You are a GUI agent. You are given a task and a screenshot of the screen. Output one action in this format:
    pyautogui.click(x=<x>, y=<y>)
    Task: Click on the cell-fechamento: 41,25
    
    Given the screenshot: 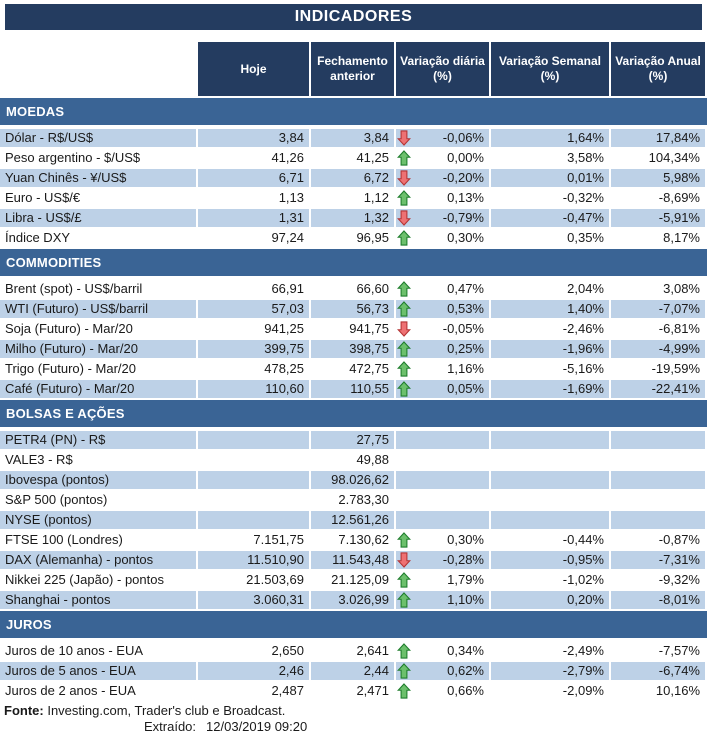 What is the action you would take?
    pyautogui.click(x=372, y=157)
    